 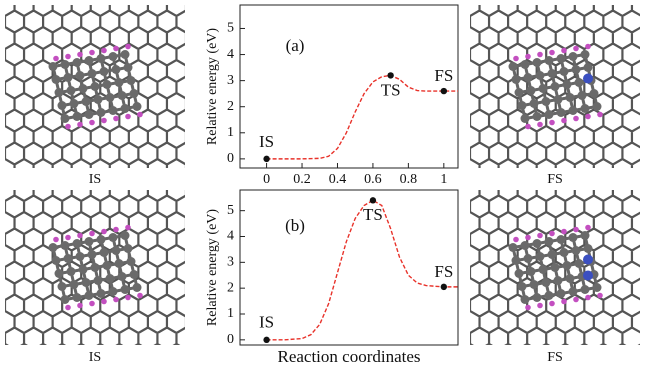 What do you see at coordinates (349, 267) in the screenshot?
I see `plot-frame` at bounding box center [349, 267].